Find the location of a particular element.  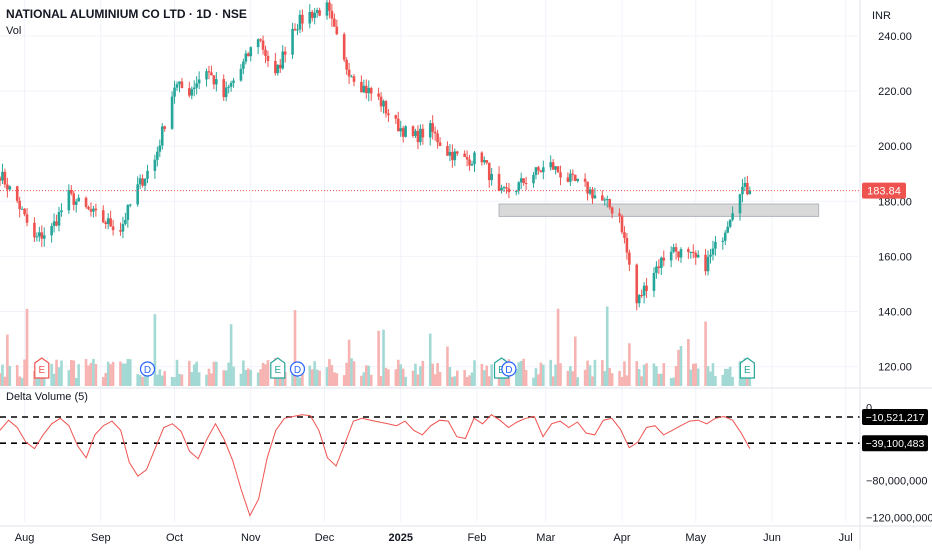

event-label: D is located at coordinates (147, 370).